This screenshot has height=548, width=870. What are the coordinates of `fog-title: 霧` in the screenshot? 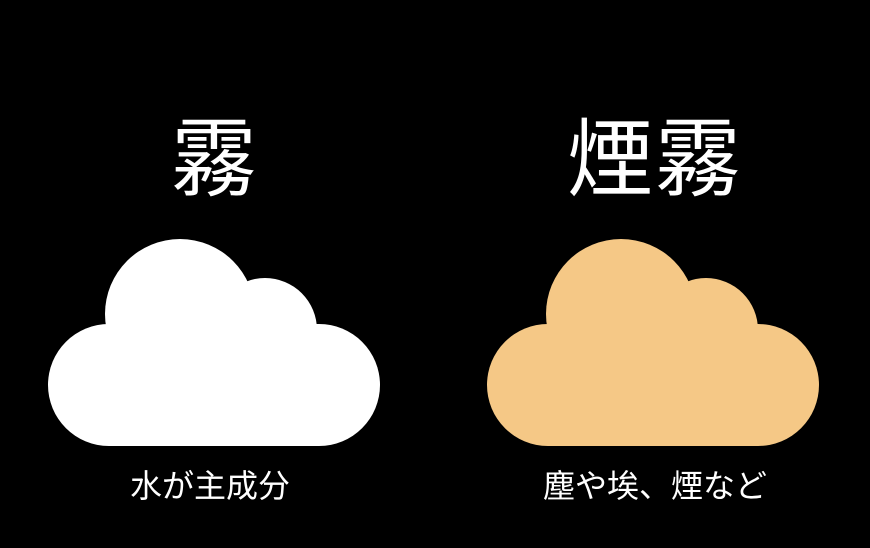 It's located at (215, 160).